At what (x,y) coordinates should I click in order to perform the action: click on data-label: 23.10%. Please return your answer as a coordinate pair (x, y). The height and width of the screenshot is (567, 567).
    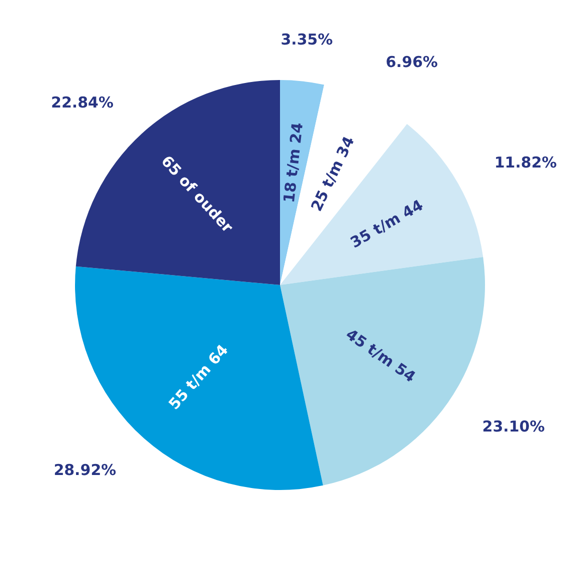
    Looking at the image, I should click on (513, 427).